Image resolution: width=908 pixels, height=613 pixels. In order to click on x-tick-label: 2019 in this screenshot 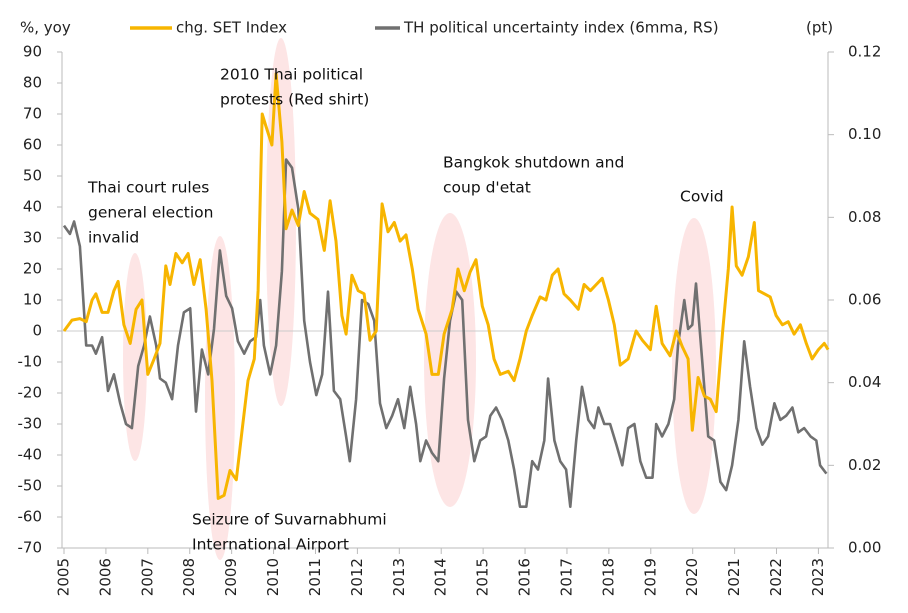, I will do `click(650, 577)`.